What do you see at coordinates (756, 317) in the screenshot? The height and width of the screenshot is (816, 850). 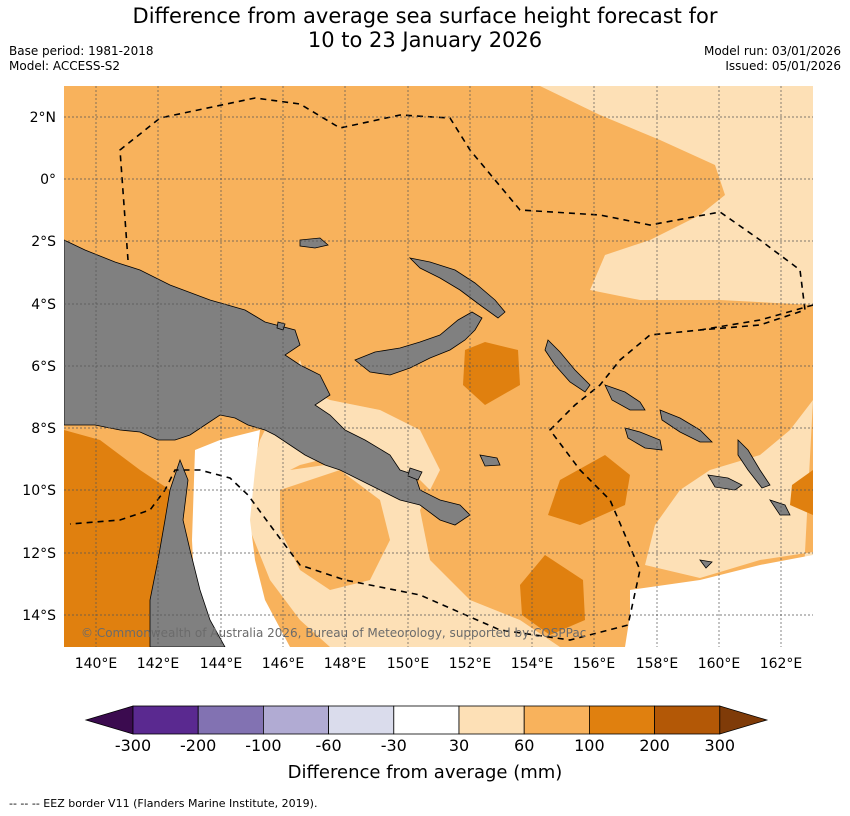 I see `eez-border-east` at bounding box center [756, 317].